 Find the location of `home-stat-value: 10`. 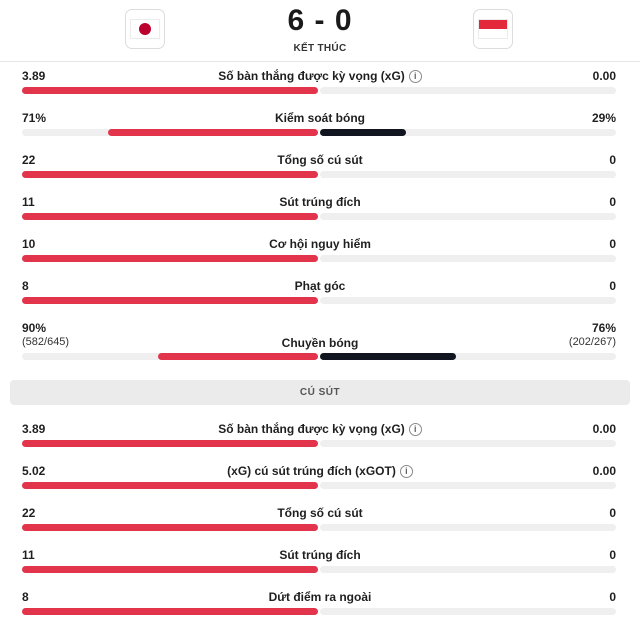

home-stat-value: 10 is located at coordinates (29, 244).